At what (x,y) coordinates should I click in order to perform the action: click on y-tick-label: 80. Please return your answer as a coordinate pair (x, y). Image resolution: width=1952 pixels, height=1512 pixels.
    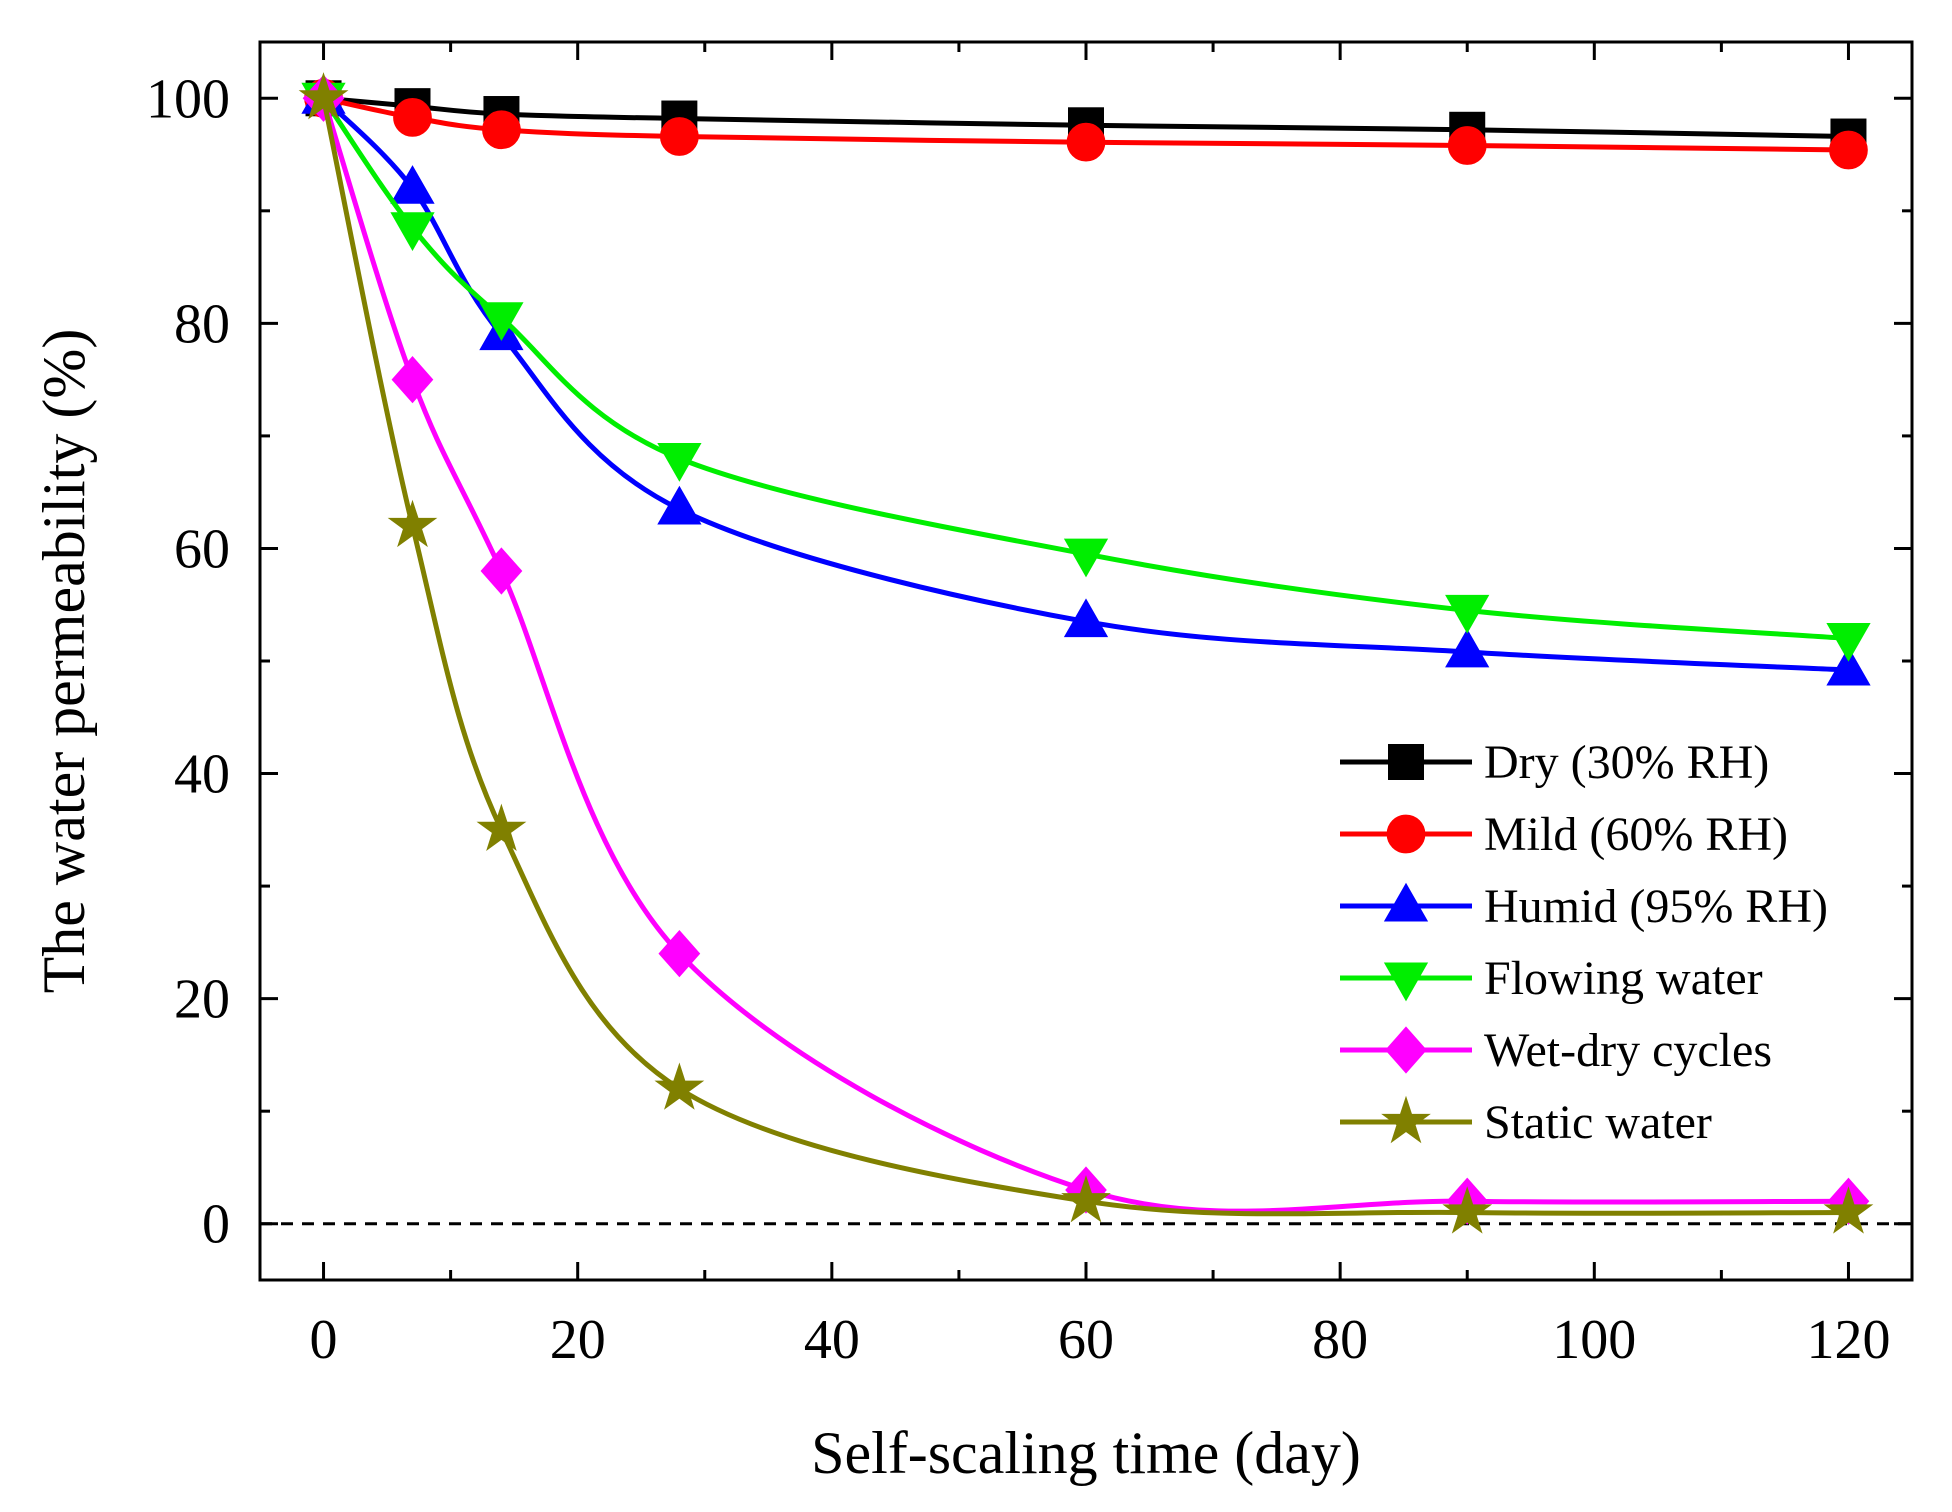
    Looking at the image, I should click on (202, 324).